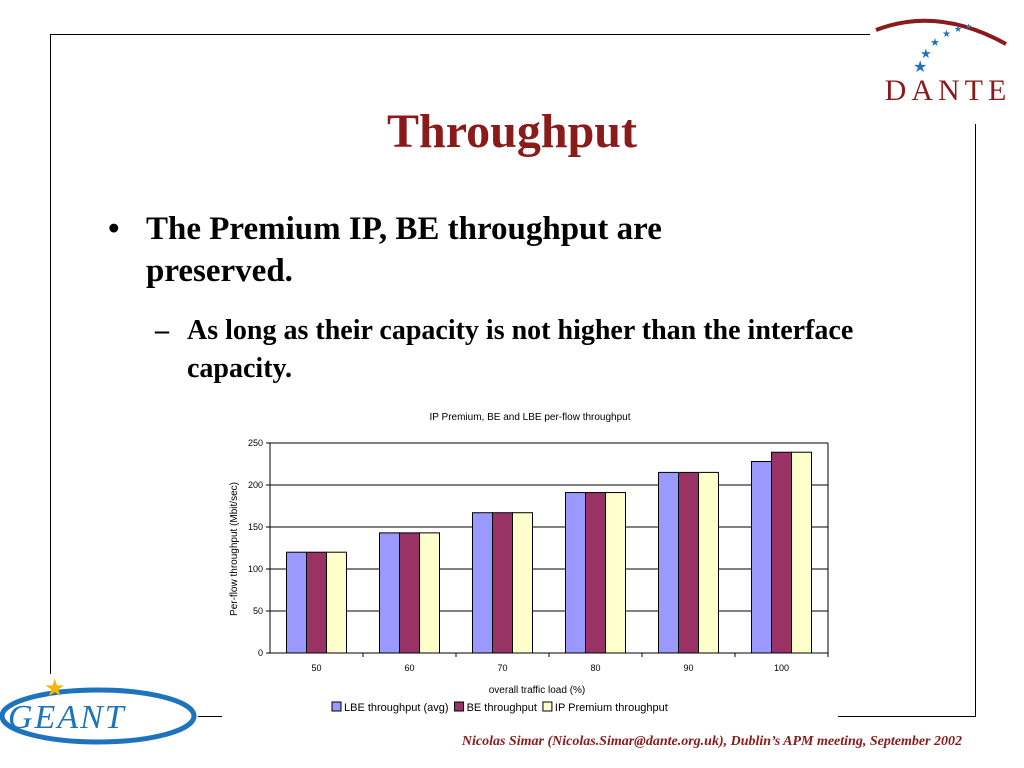 The width and height of the screenshot is (1024, 768). Describe the element at coordinates (316, 668) in the screenshot. I see `x-tick-label: 50` at that location.